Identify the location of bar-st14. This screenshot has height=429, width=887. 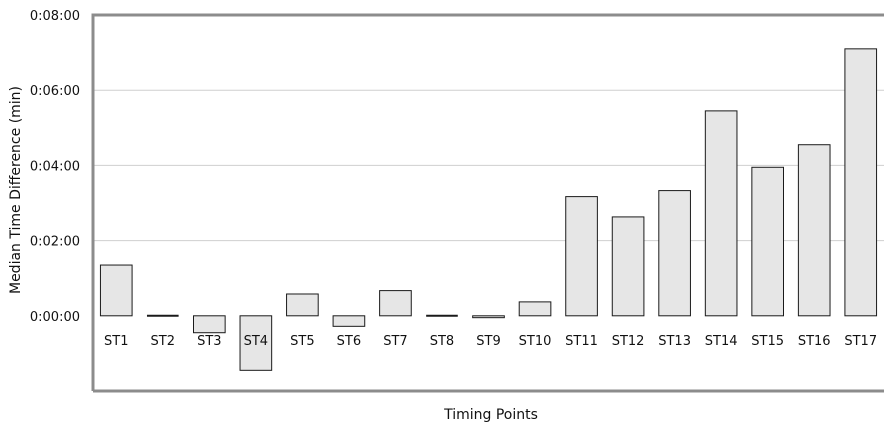
(721, 213).